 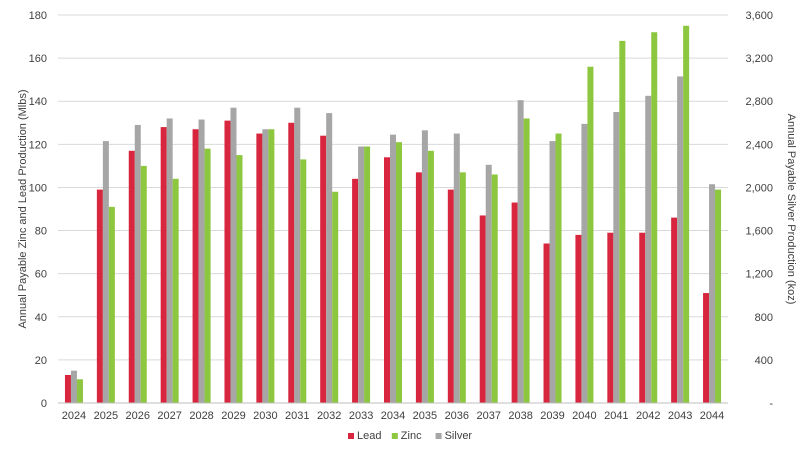 I want to click on left-tick-label: 180, so click(x=38, y=16).